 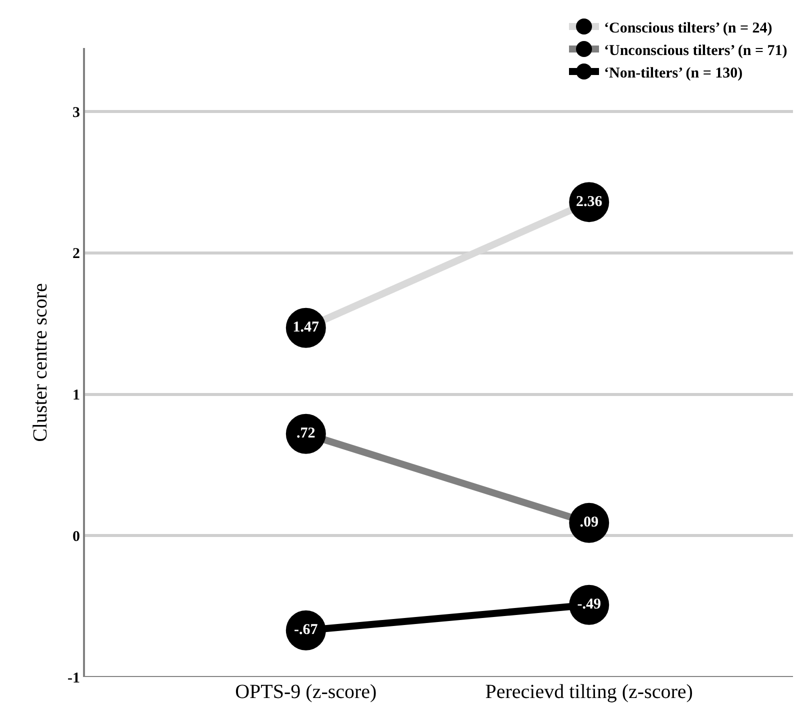 What do you see at coordinates (589, 604) in the screenshot?
I see `data-label: -.49` at bounding box center [589, 604].